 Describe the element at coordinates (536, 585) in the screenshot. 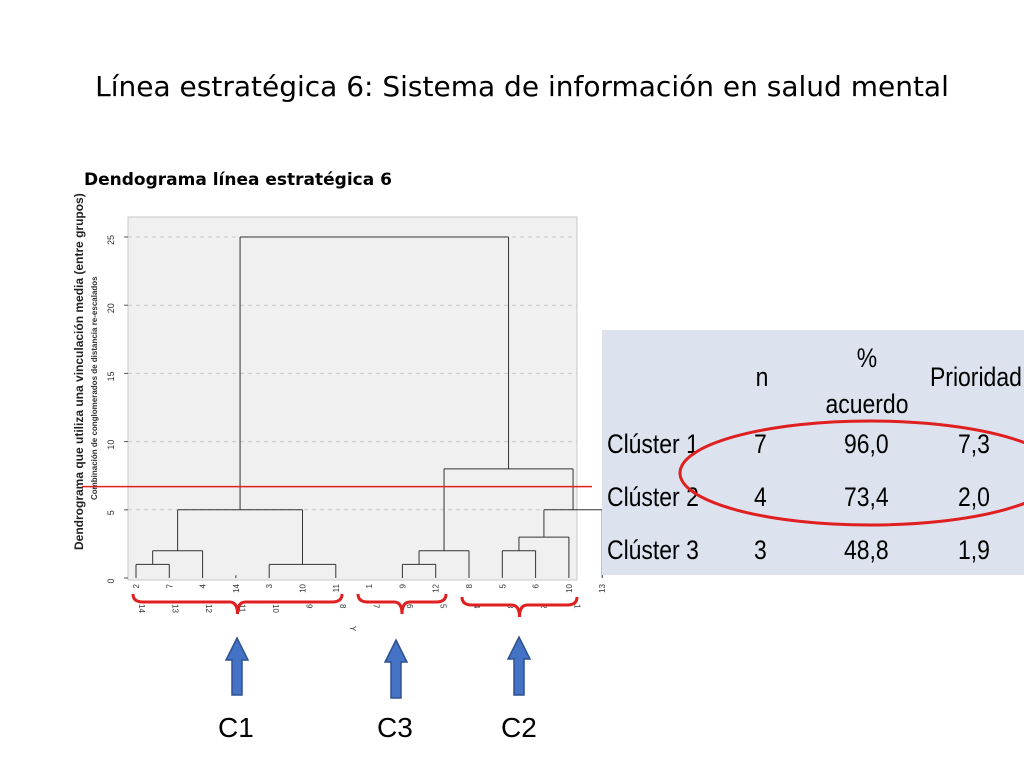

I see `leaf-label: 6` at that location.